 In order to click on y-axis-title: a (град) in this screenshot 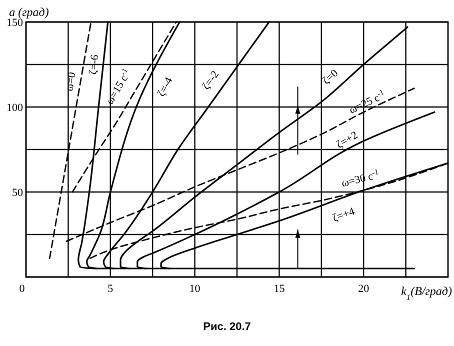, I will do `click(29, 12)`.